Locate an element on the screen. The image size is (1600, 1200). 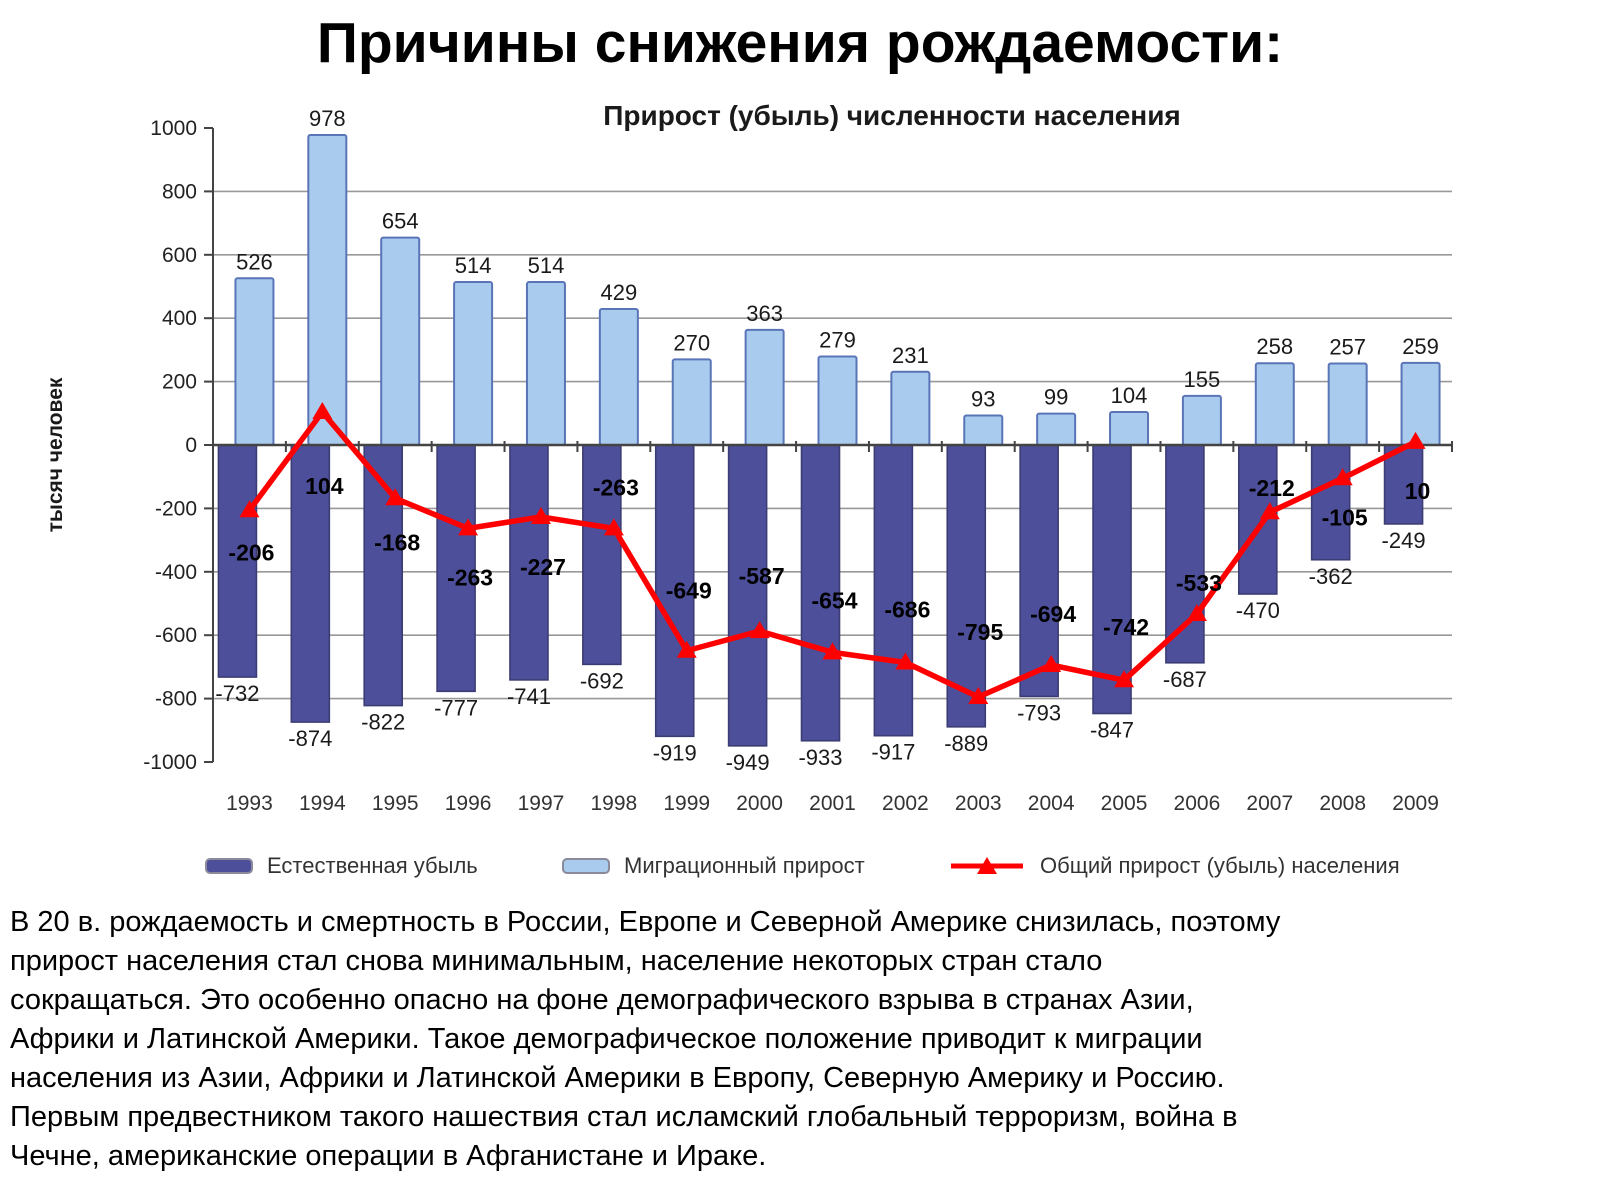
bar-migration-1999 is located at coordinates (691, 402).